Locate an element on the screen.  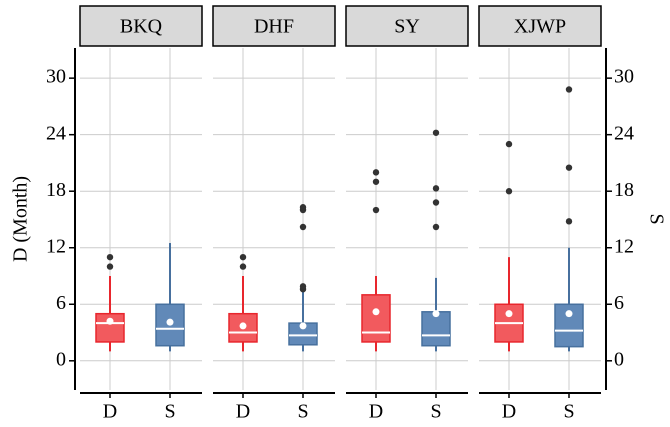
y-tick-label: 30 is located at coordinates (56, 77).